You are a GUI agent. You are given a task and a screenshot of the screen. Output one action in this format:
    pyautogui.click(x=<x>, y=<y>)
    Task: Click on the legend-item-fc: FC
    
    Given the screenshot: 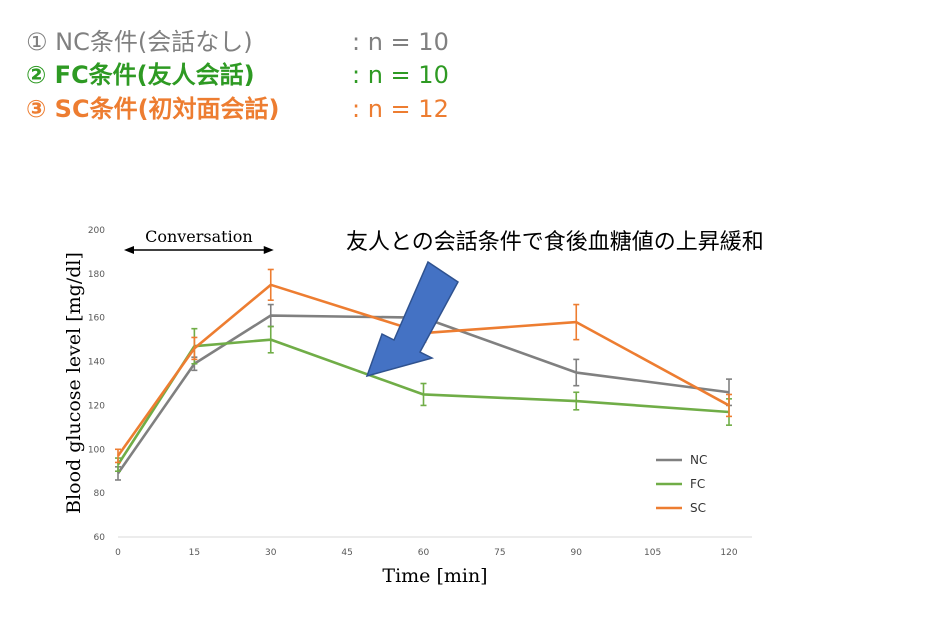 What is the action you would take?
    pyautogui.click(x=680, y=484)
    